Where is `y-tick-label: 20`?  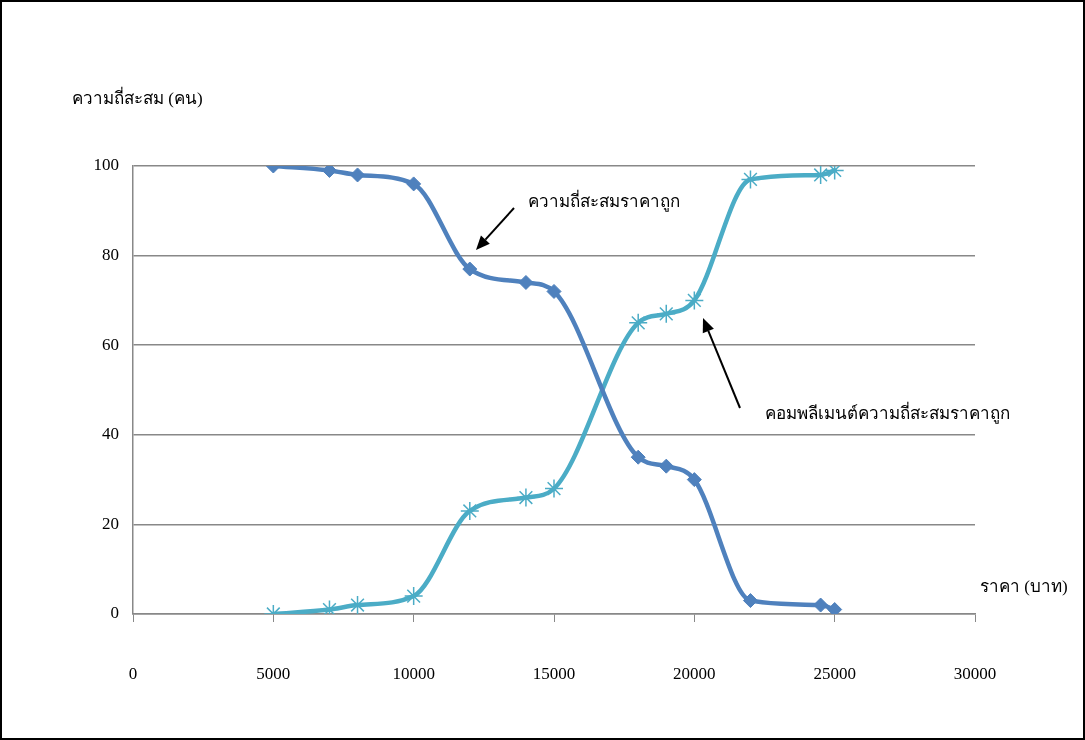
y-tick-label: 20 is located at coordinates (110, 523).